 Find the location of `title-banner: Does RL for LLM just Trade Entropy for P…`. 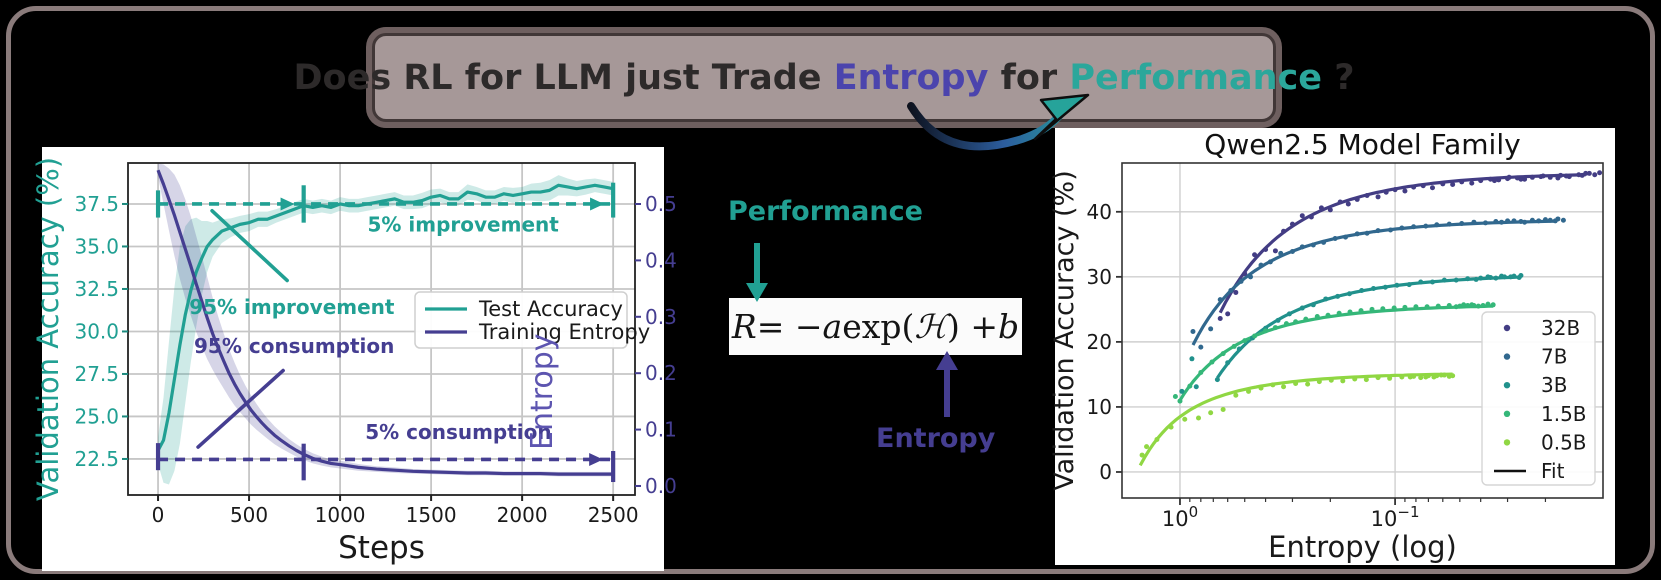

title-banner: Does RL for LLM just Trade Entropy for P… is located at coordinates (824, 77).